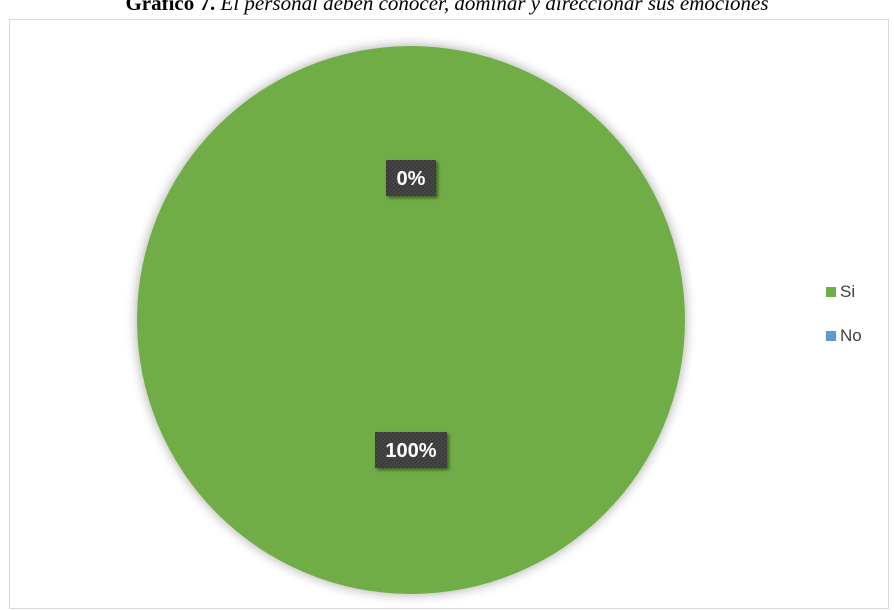 Image resolution: width=894 pixels, height=610 pixels. I want to click on data-label-text-si: 100%, so click(410, 451).